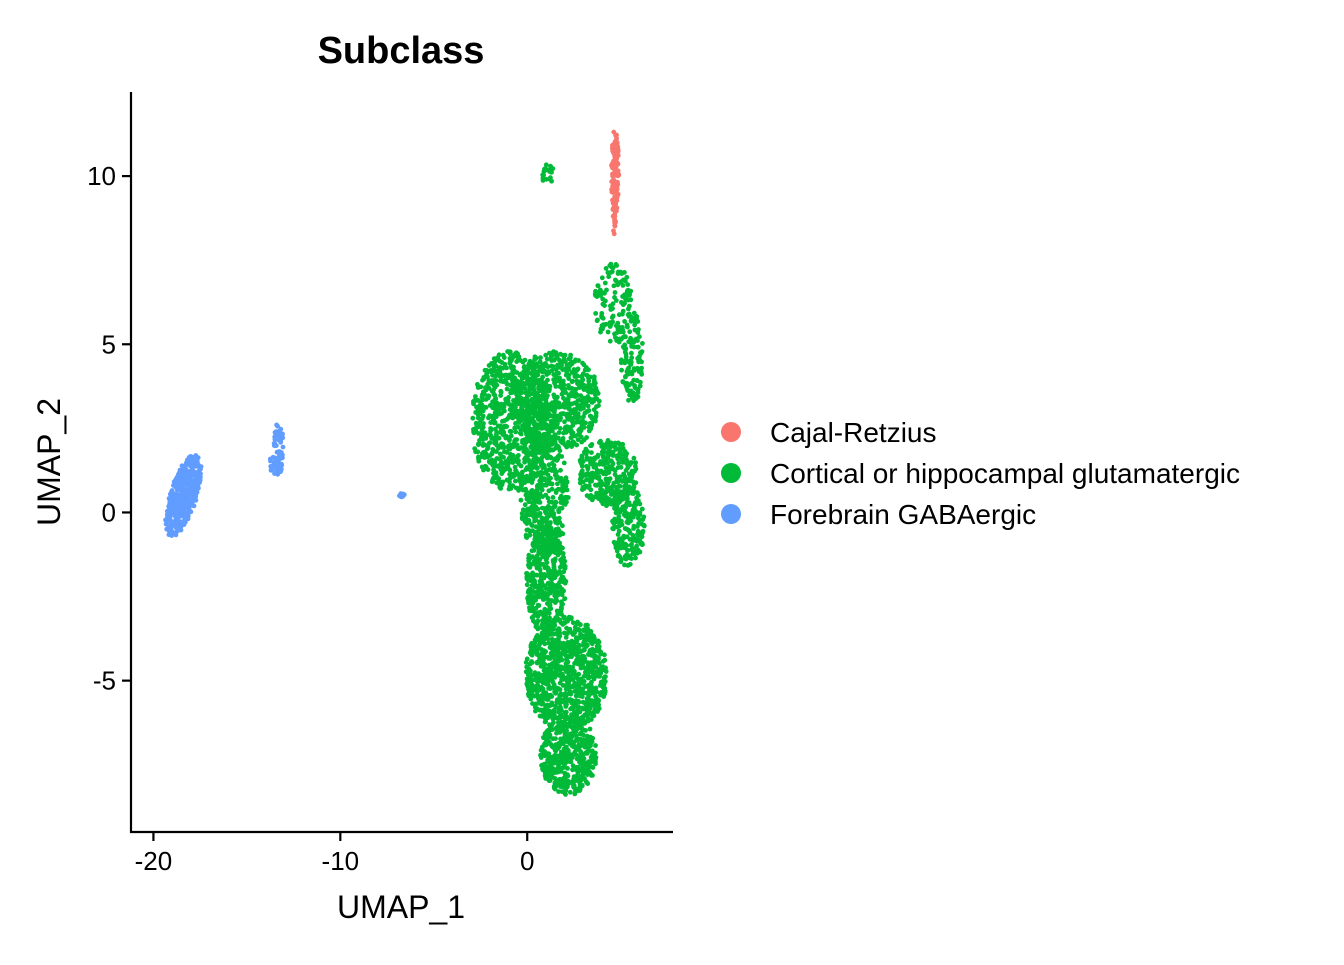  Describe the element at coordinates (527, 861) in the screenshot. I see `x-tick-label: 0` at that location.